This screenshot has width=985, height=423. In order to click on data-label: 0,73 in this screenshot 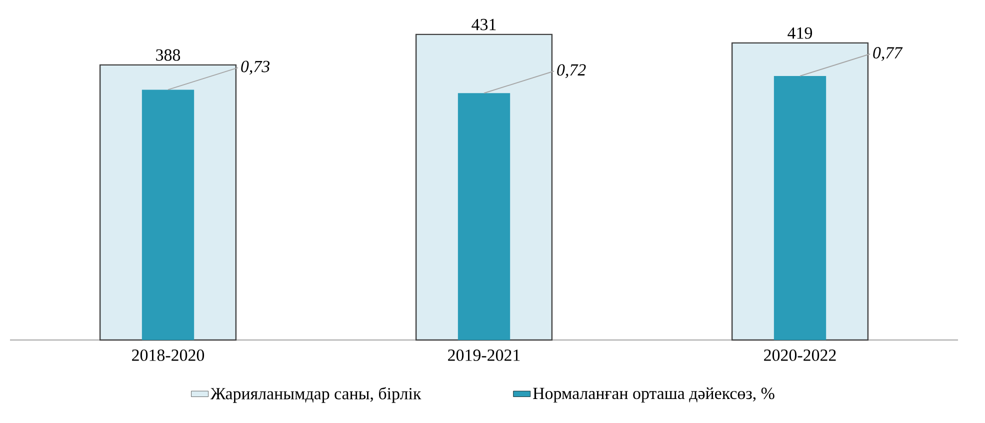, I will do `click(255, 67)`.